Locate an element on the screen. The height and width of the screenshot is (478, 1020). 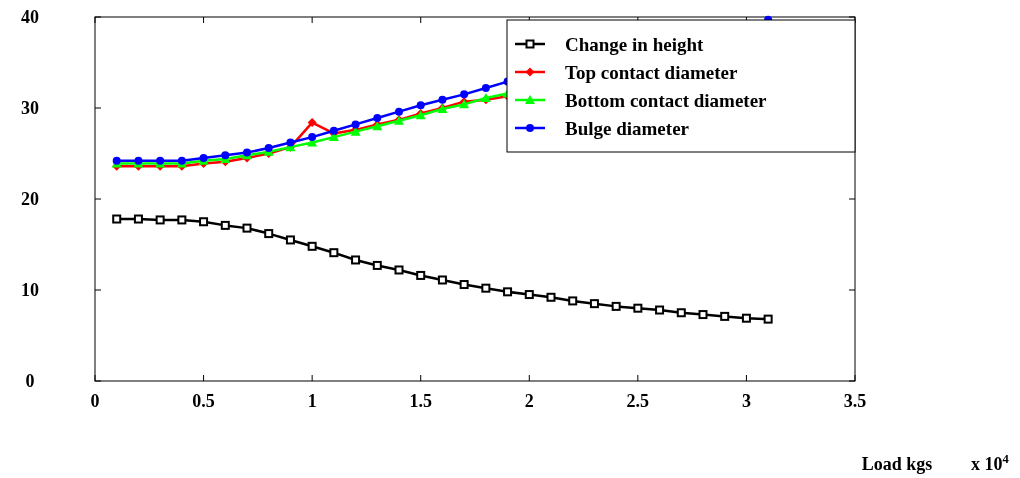
legend-label: Bottom contact diameter is located at coordinates (666, 100).